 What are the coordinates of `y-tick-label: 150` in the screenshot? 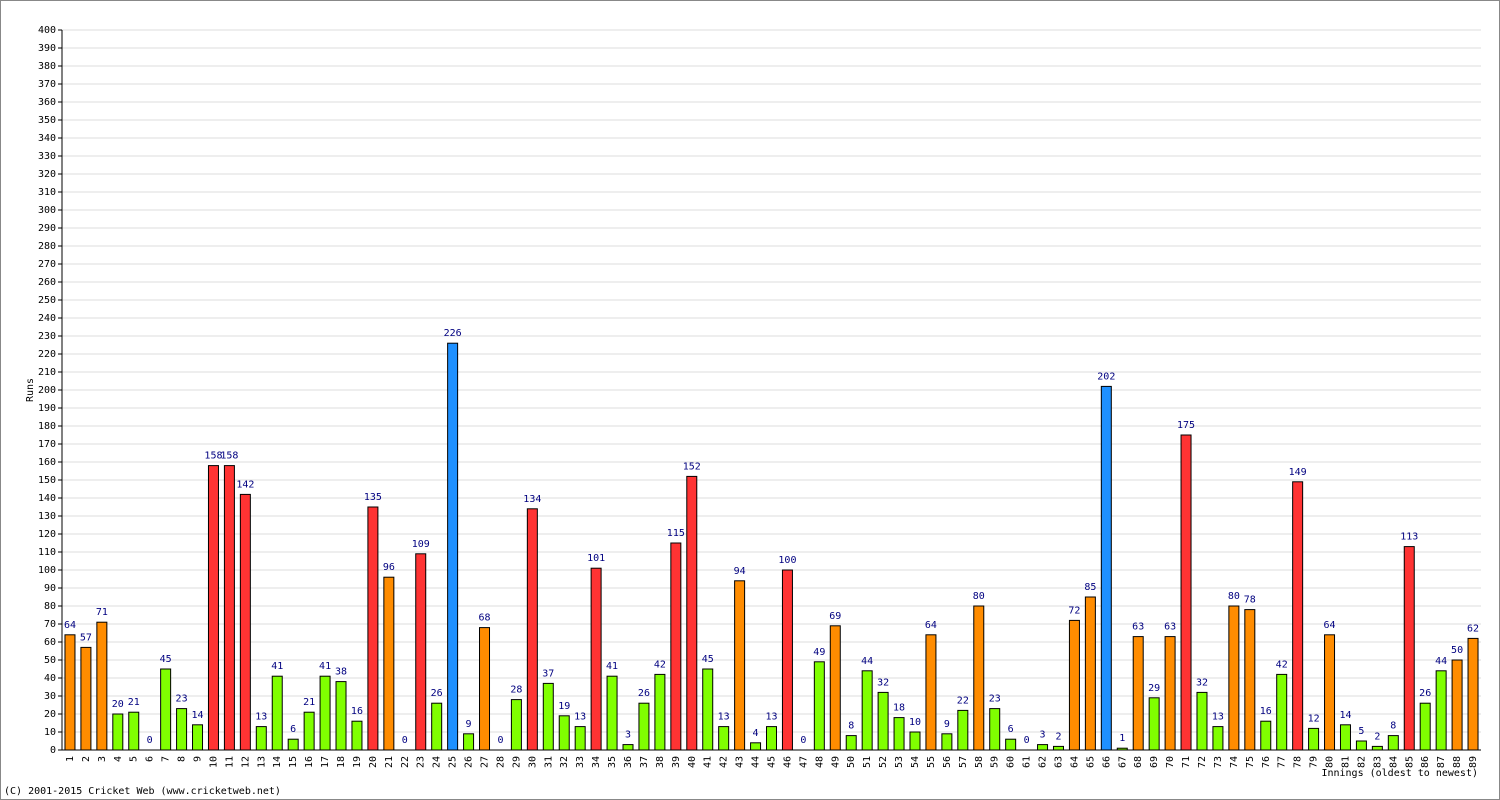 It's located at (47, 480).